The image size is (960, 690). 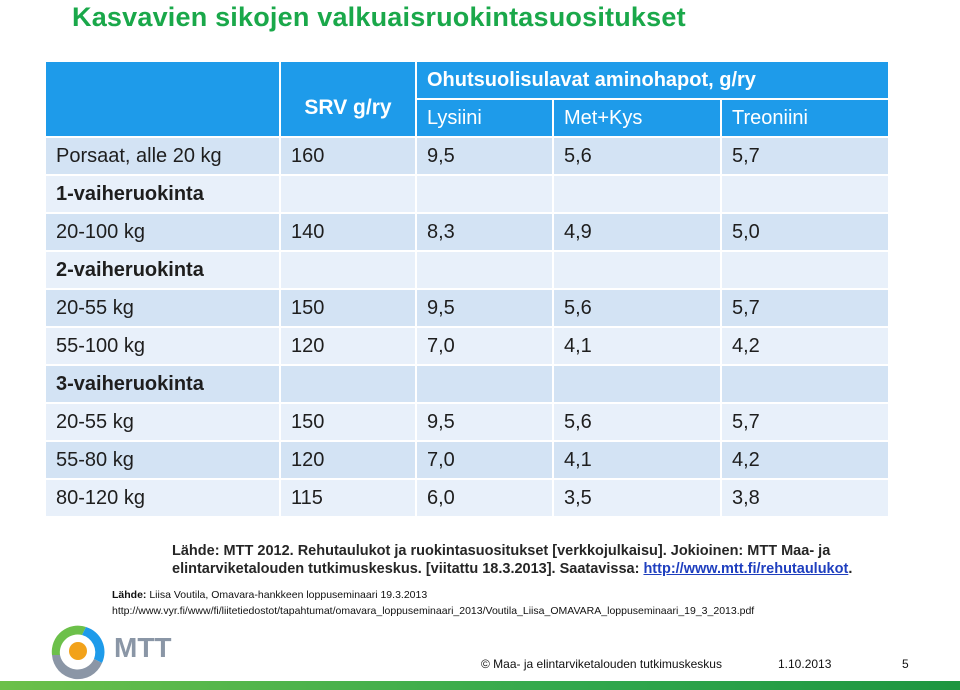 What do you see at coordinates (129, 595) in the screenshot?
I see `source-note-label: Lähde:` at bounding box center [129, 595].